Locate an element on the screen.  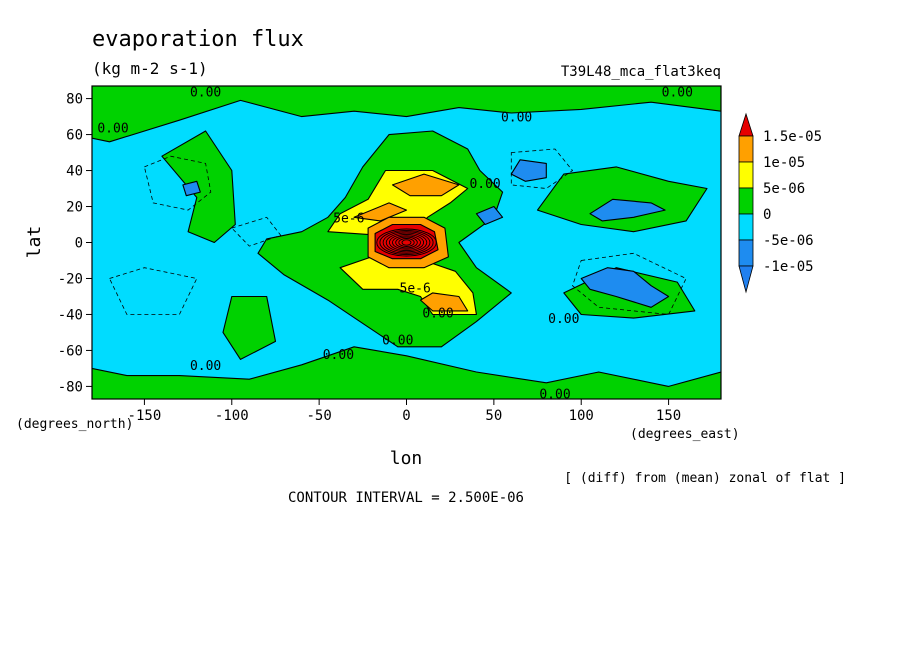
y-axis-unit: (degrees_north) is located at coordinates (74, 424).